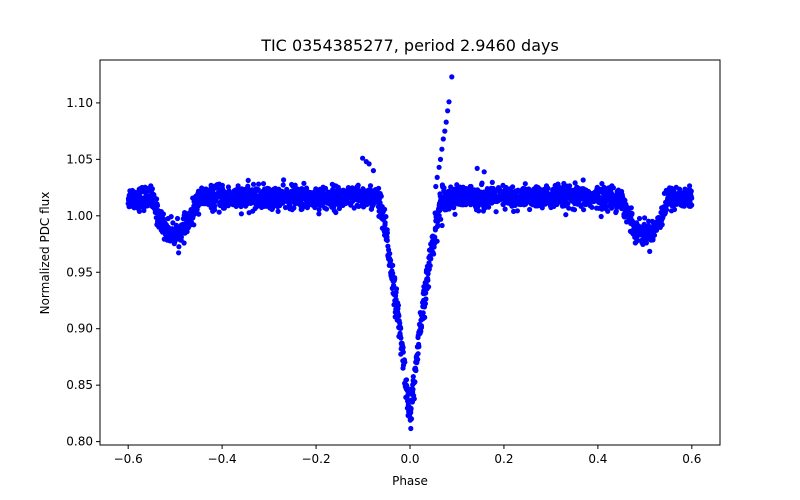 The height and width of the screenshot is (500, 800). What do you see at coordinates (410, 481) in the screenshot?
I see `x-axis-label: Phase` at bounding box center [410, 481].